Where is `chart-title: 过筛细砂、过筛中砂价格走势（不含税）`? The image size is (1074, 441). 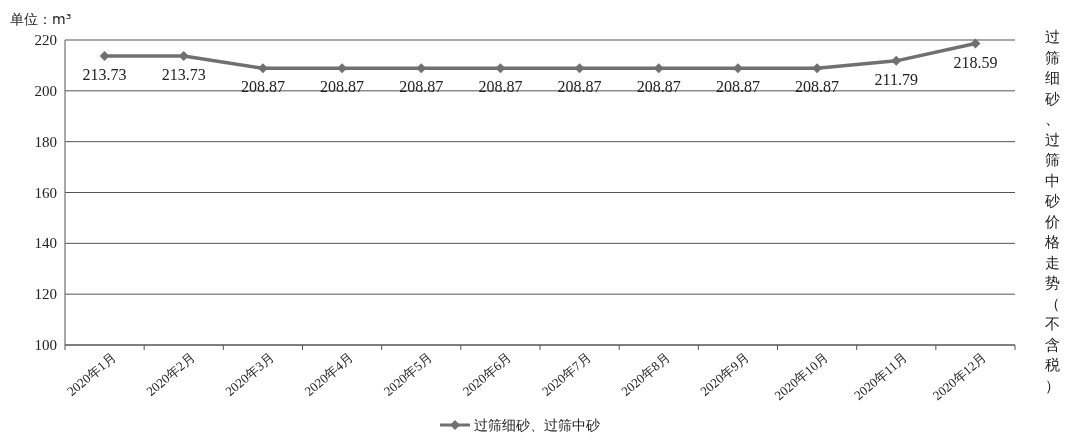 chart-title: 过筛细砂、过筛中砂价格走势（不含税） is located at coordinates (1052, 211).